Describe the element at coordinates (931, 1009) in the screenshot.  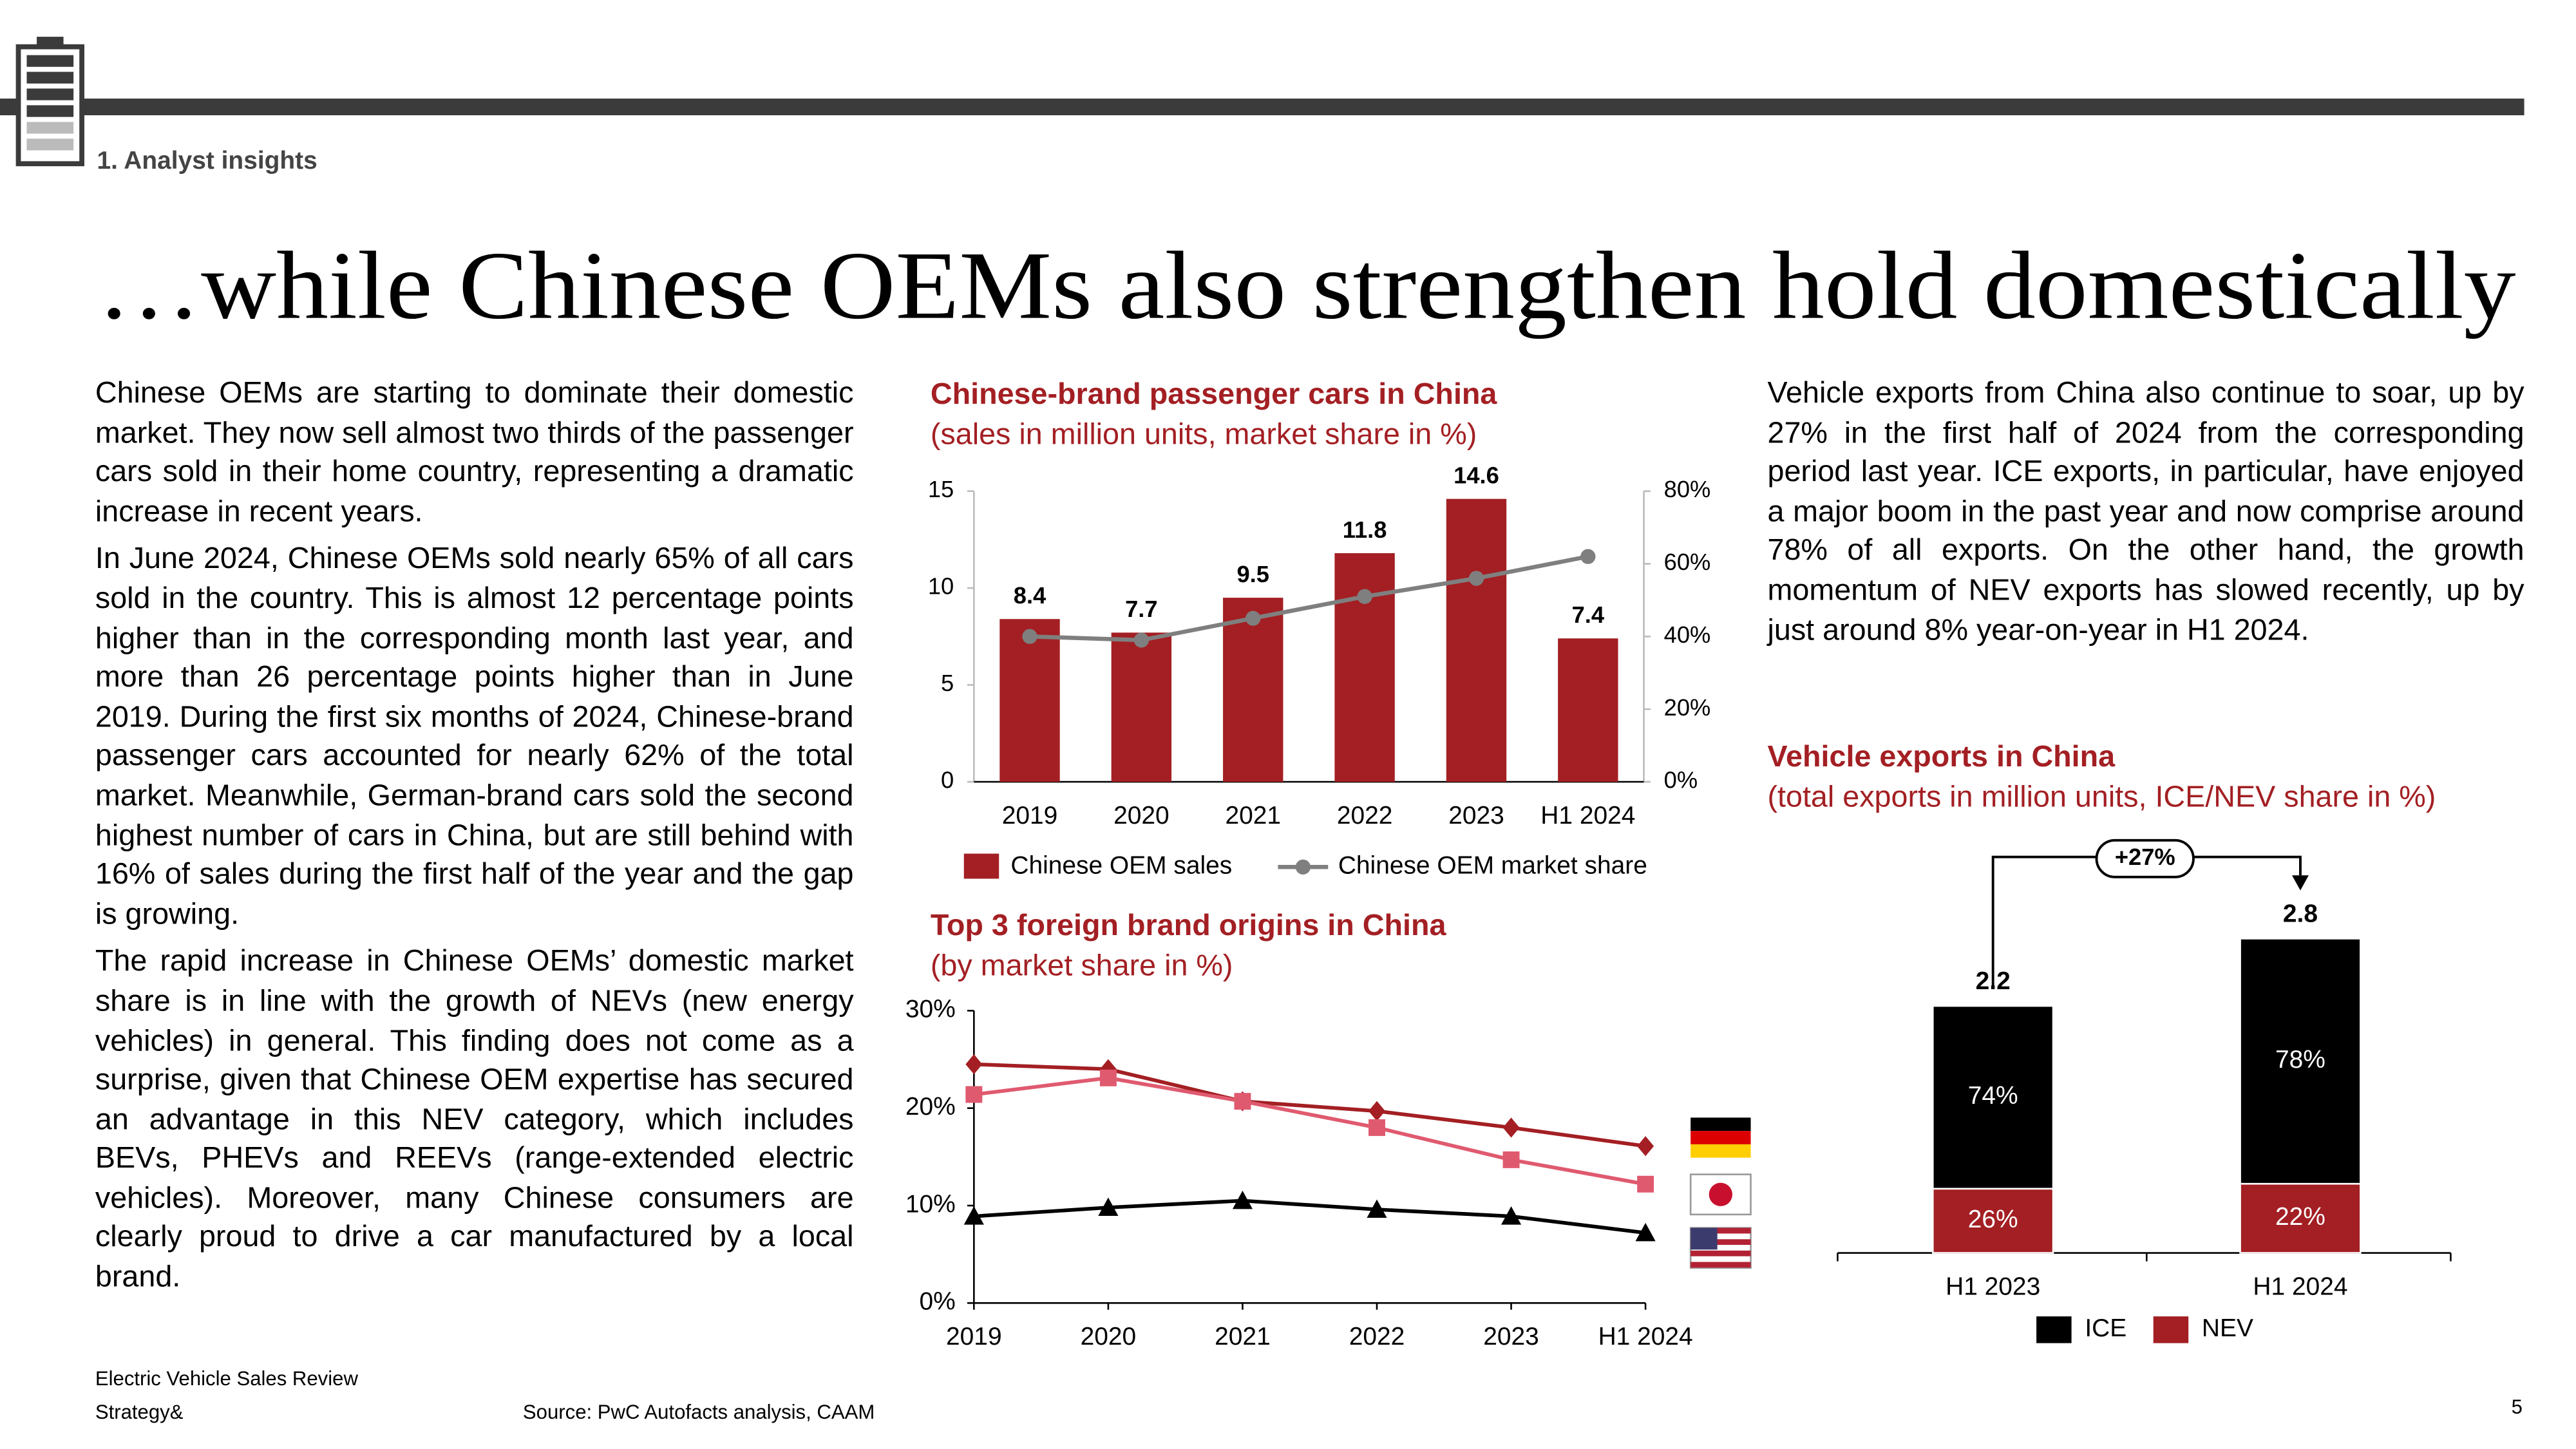
I see `y-tick-label: 30%` at that location.